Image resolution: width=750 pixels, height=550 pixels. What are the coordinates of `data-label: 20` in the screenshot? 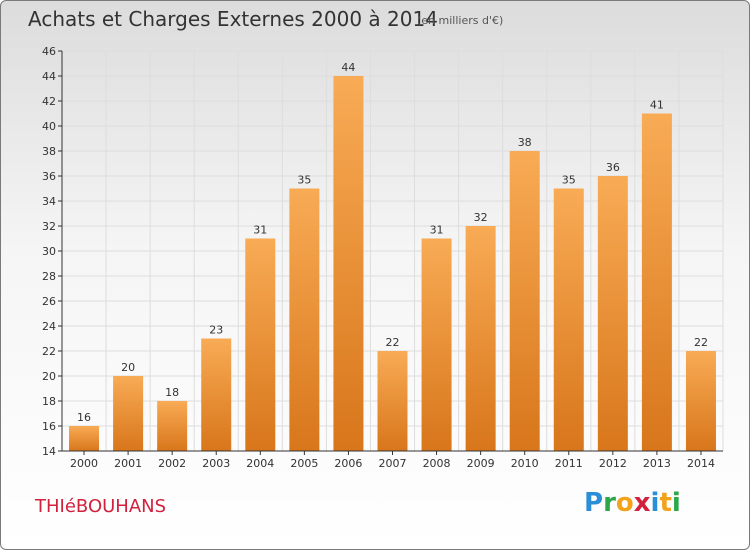 It's located at (128, 367).